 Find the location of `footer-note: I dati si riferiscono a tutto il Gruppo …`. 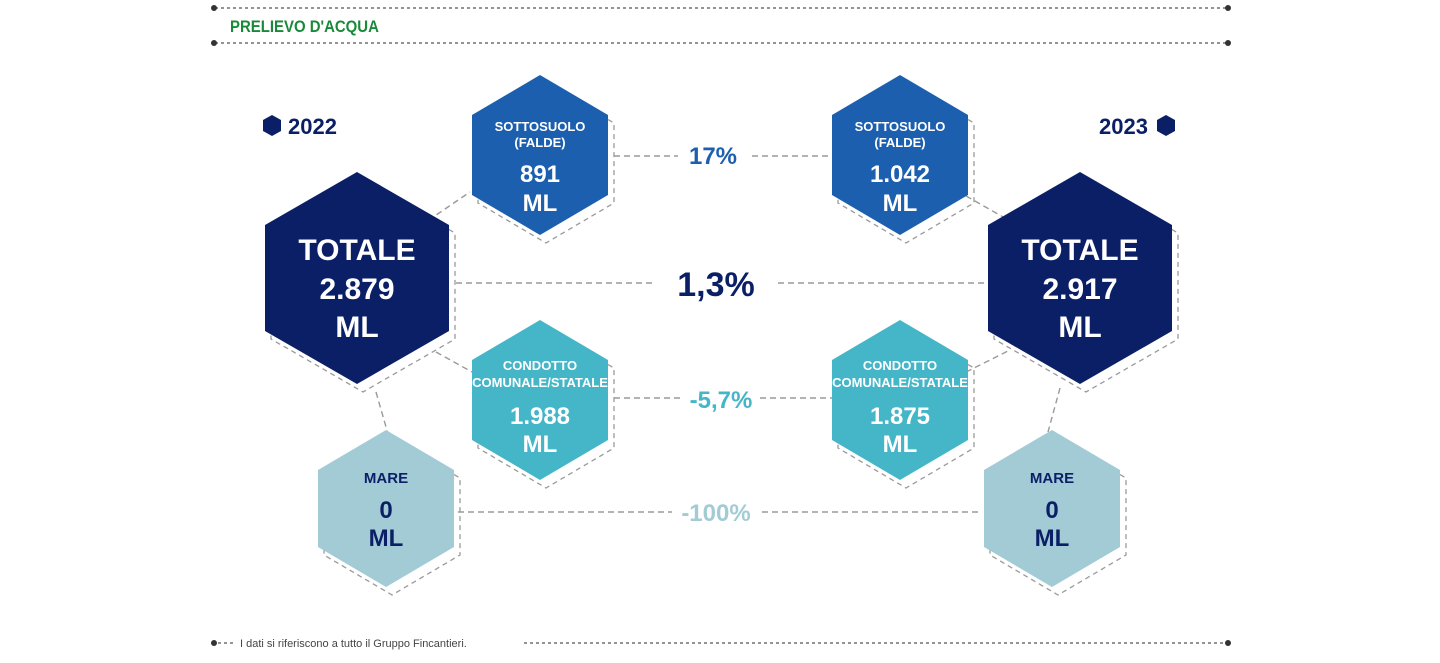

footer-note: I dati si riferiscono a tutto il Gruppo … is located at coordinates (353, 644).